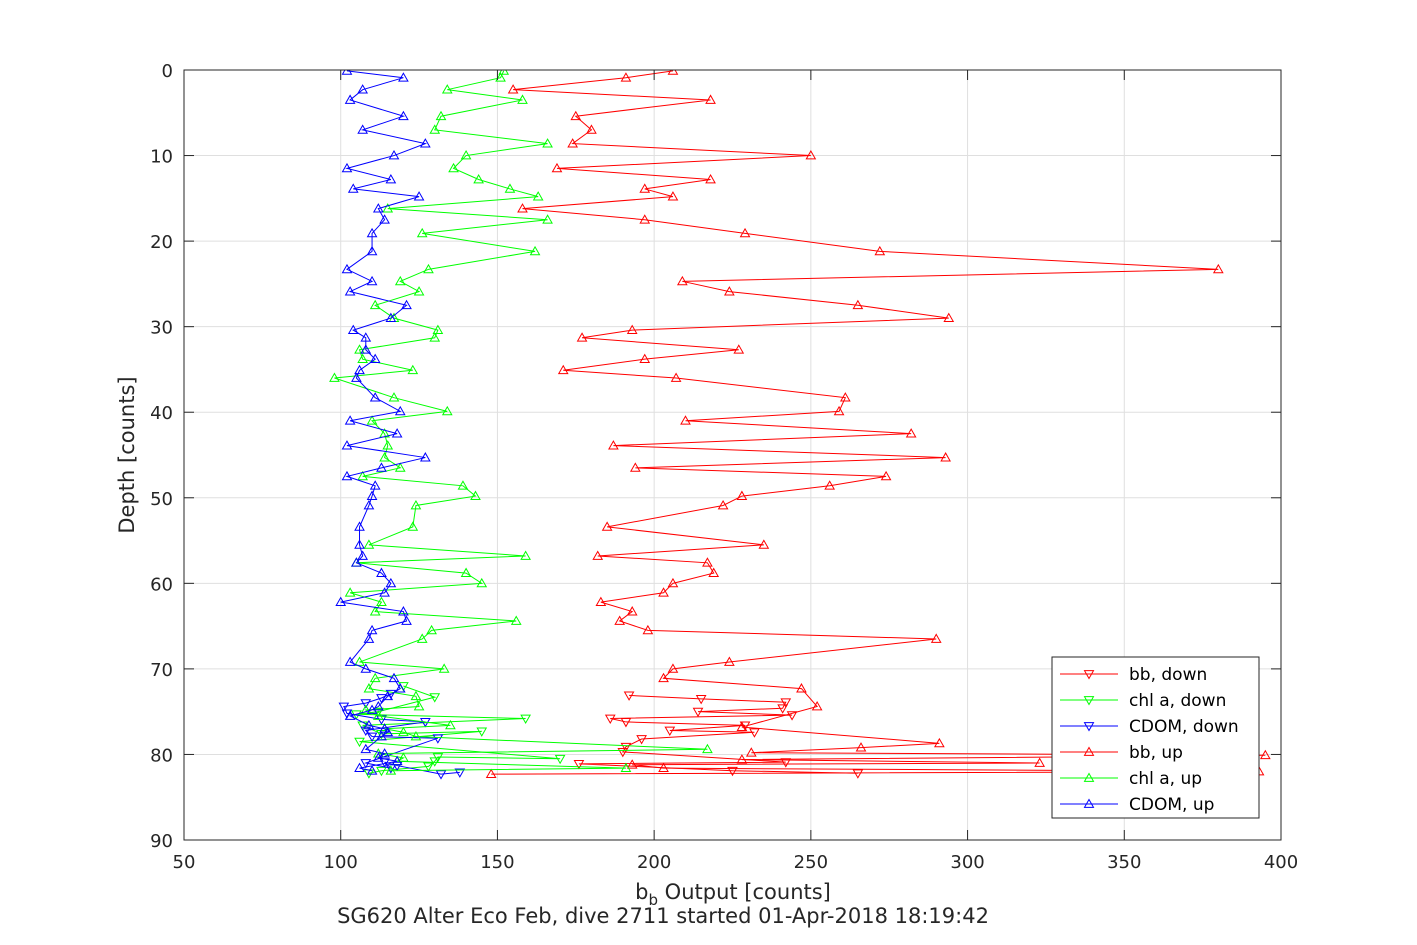  What do you see at coordinates (1165, 779) in the screenshot?
I see `legend-label: chl a, up` at bounding box center [1165, 779].